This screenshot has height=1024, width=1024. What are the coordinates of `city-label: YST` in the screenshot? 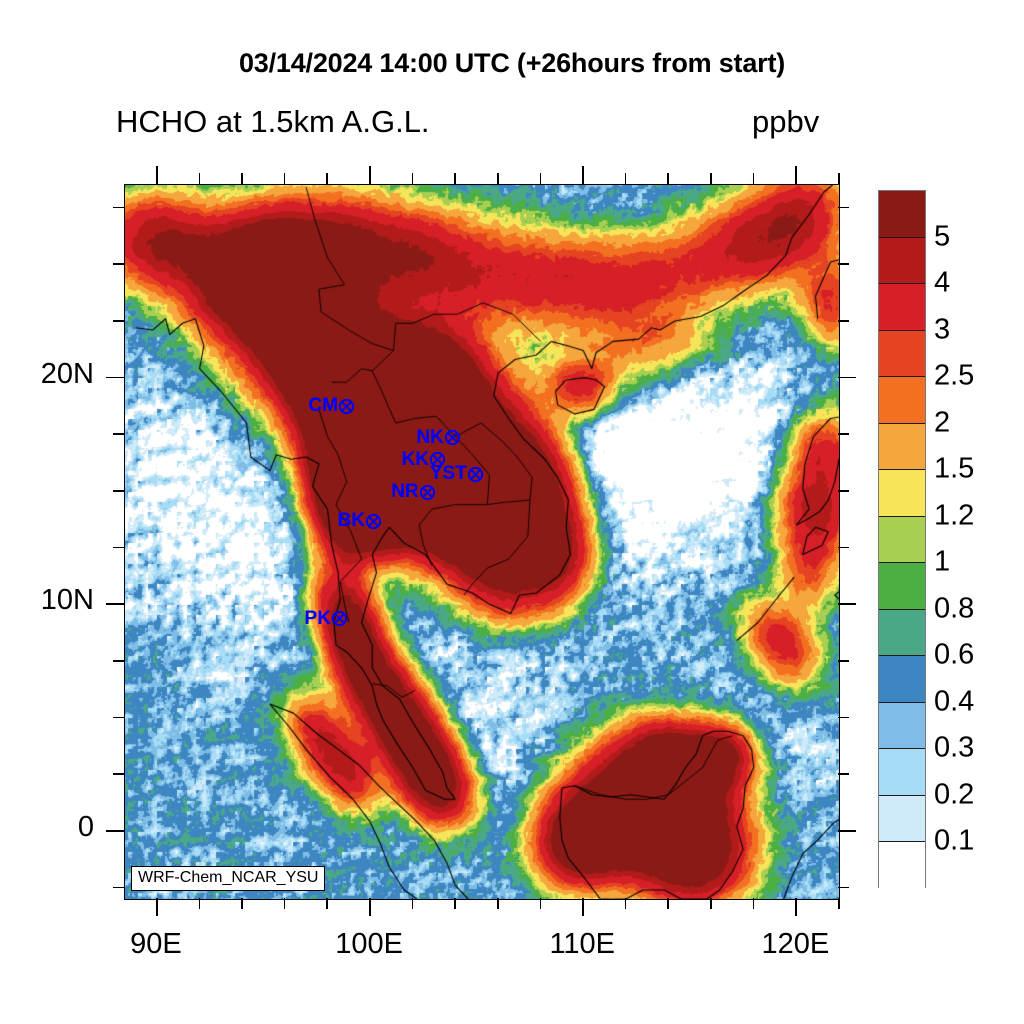 It's located at (448, 474).